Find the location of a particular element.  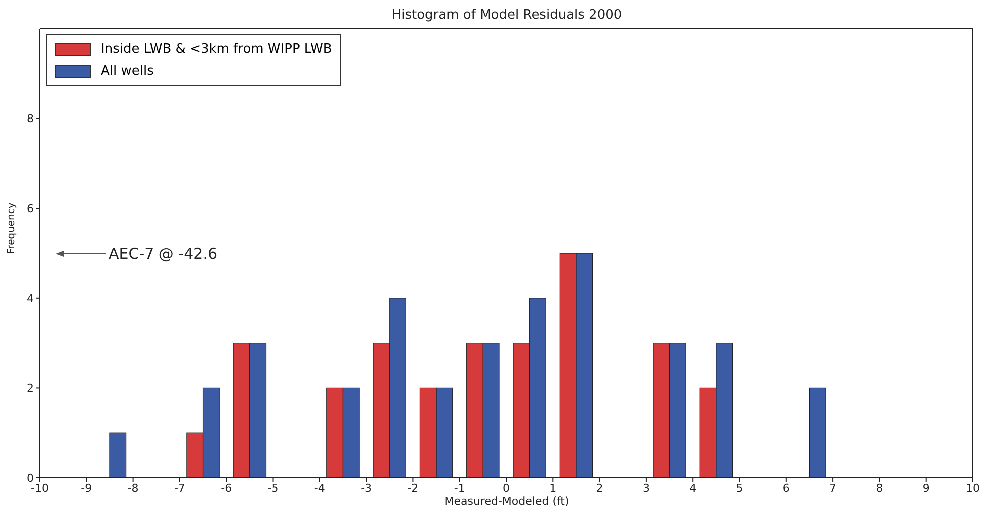

x-tick-label: 6 is located at coordinates (786, 488).